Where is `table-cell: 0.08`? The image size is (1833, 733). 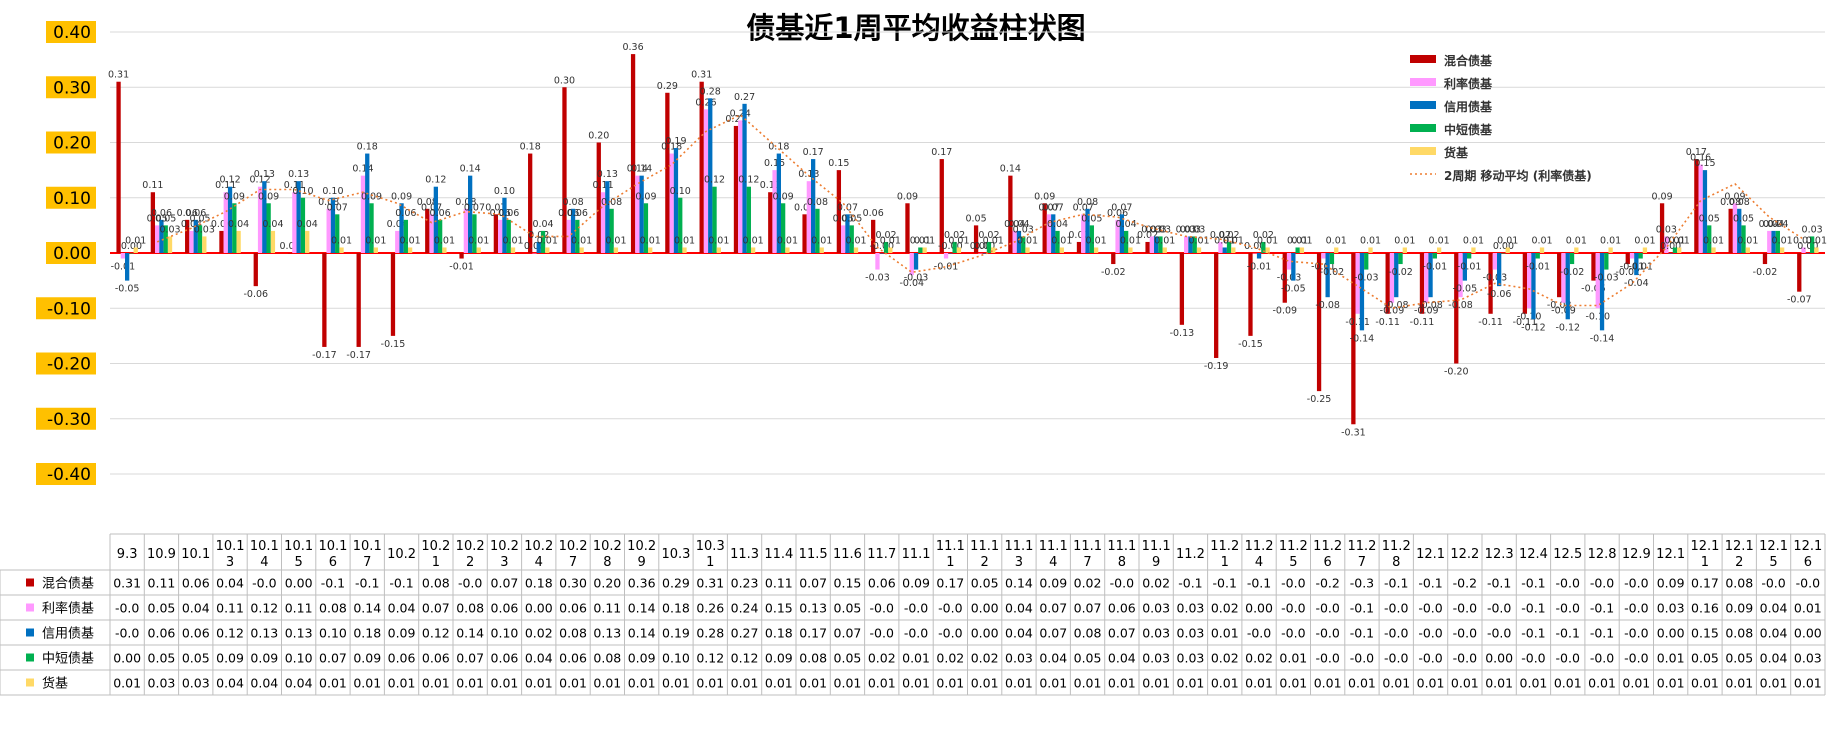
table-cell: 0.08 is located at coordinates (436, 583).